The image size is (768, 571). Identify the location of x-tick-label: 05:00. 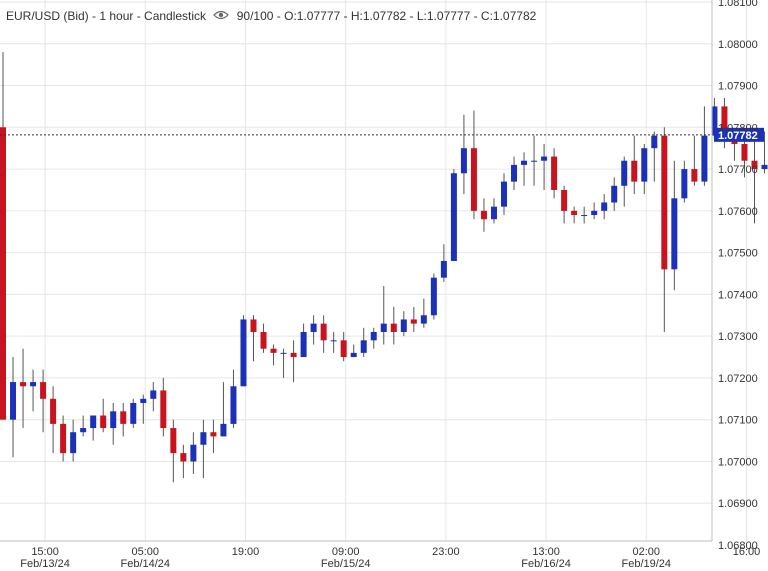
(146, 552).